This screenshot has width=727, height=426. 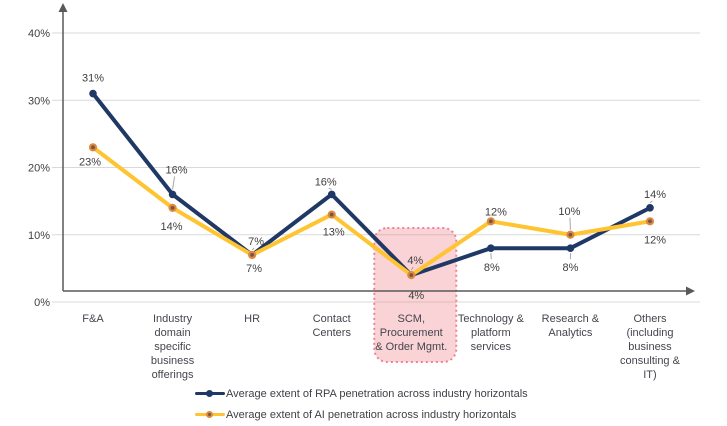 What do you see at coordinates (93, 79) in the screenshot?
I see `data-label: 31%` at bounding box center [93, 79].